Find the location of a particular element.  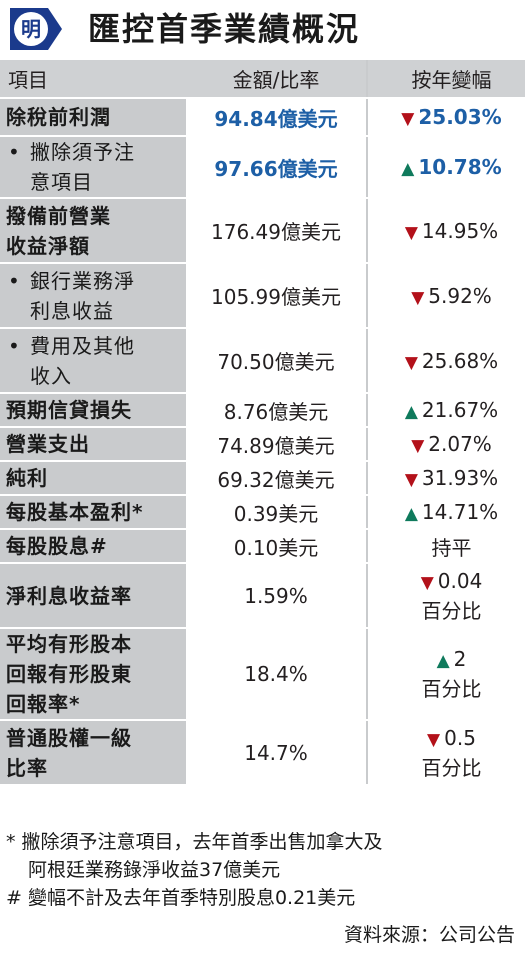

row-label: 每股股息# is located at coordinates (57, 546).